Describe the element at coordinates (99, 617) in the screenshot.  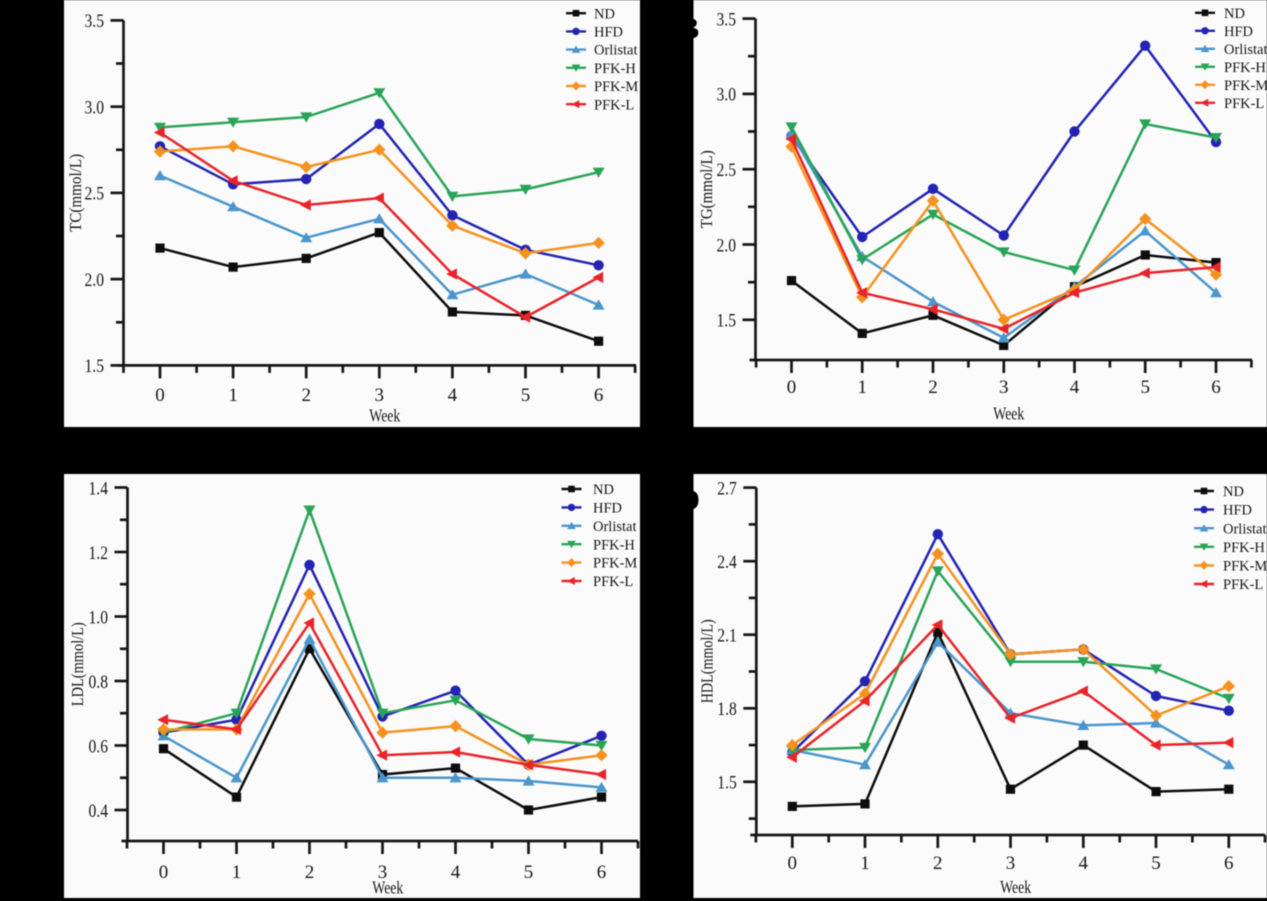
I see `svg-text: 1.0` at that location.